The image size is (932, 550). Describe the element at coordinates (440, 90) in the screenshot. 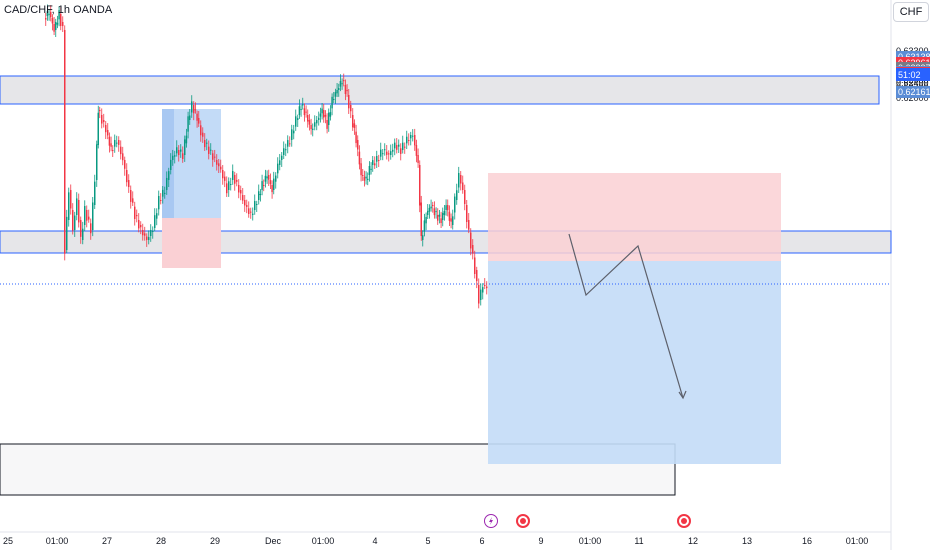

I see `resistance-zone` at that location.